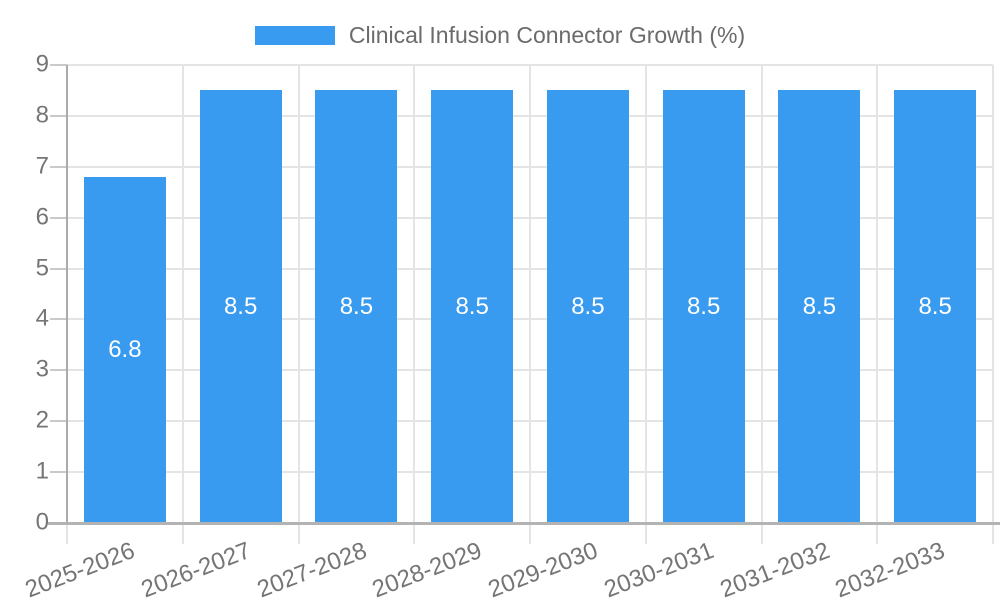 Image resolution: width=1000 pixels, height=600 pixels. I want to click on y-axis-tick-label: 4, so click(42, 318).